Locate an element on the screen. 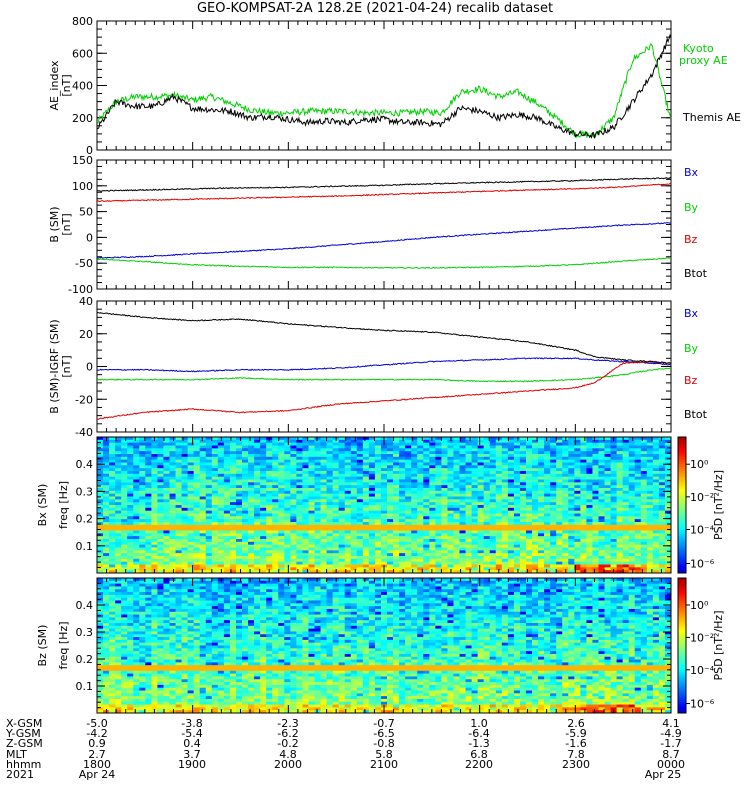 This screenshot has width=750, height=800. y-tick-label: -20 is located at coordinates (84, 399).